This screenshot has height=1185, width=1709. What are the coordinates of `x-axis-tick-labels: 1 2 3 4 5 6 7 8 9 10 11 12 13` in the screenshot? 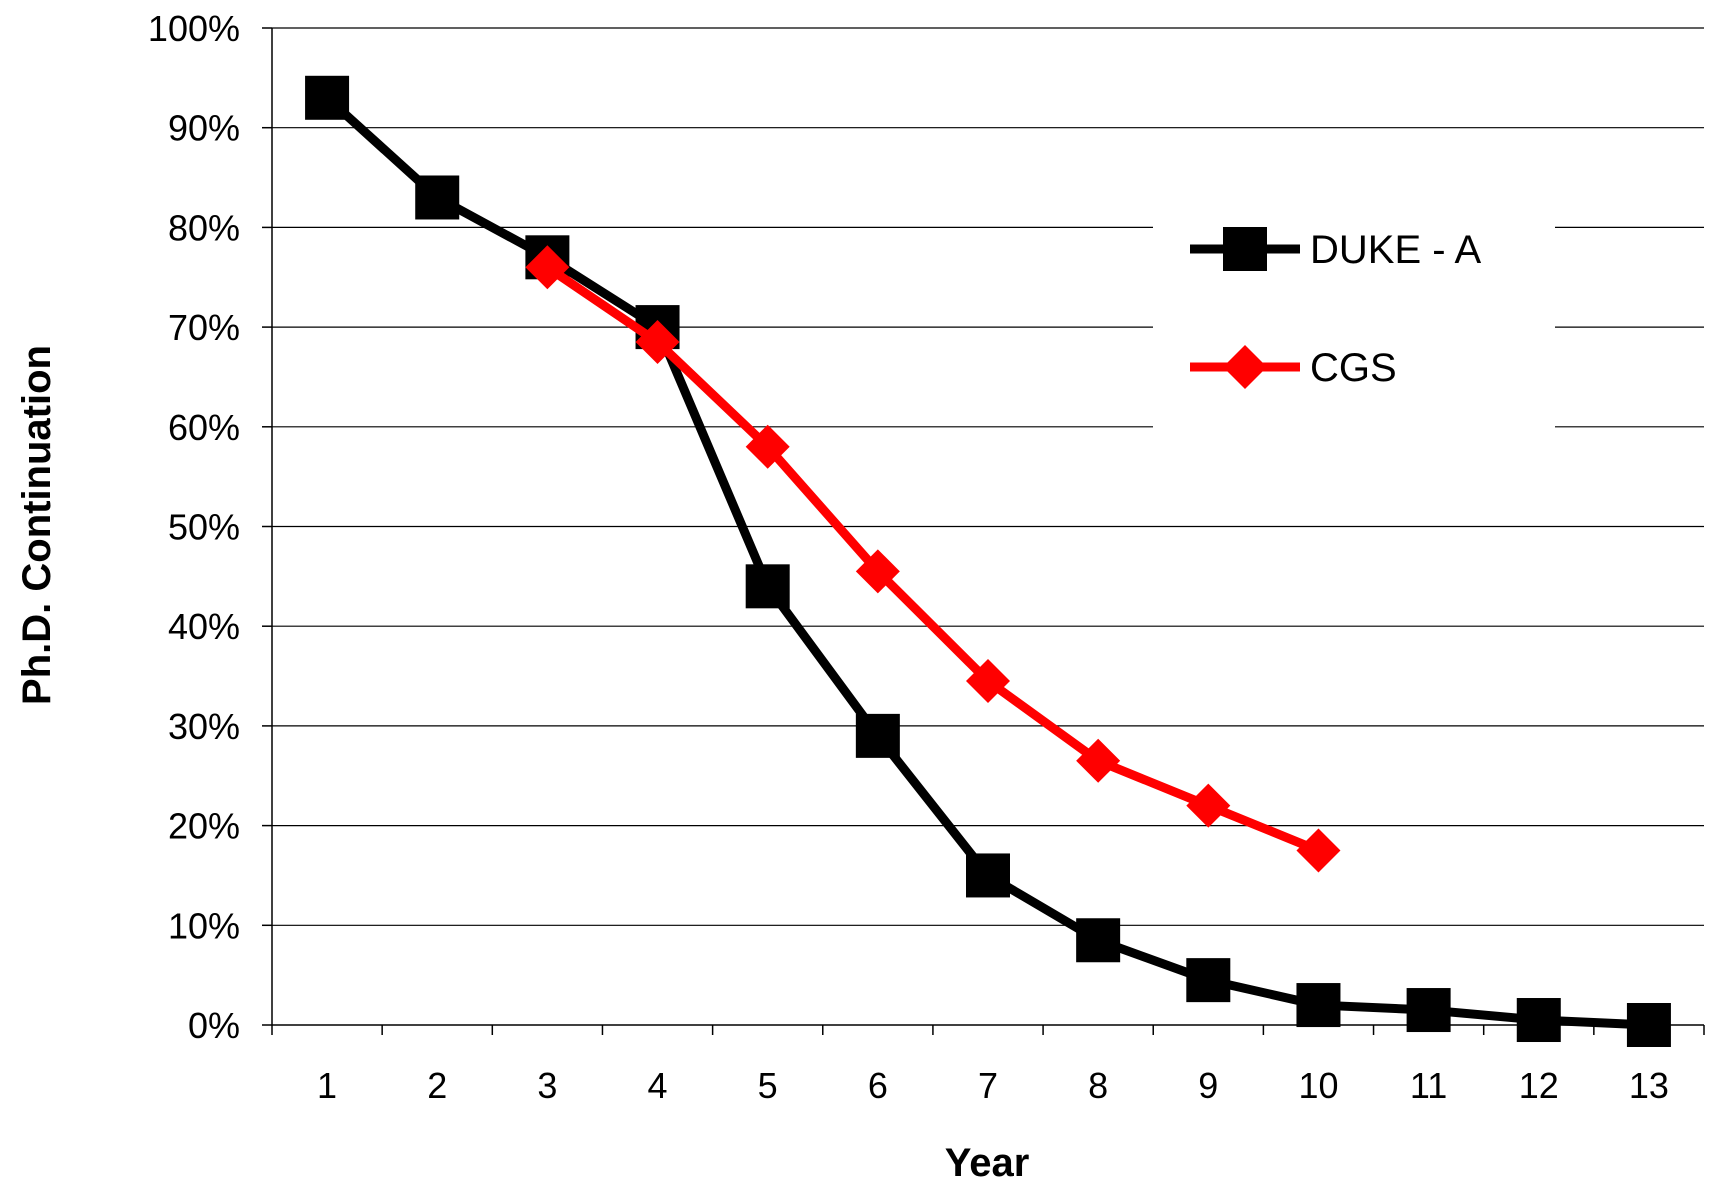 It's located at (993, 1085).